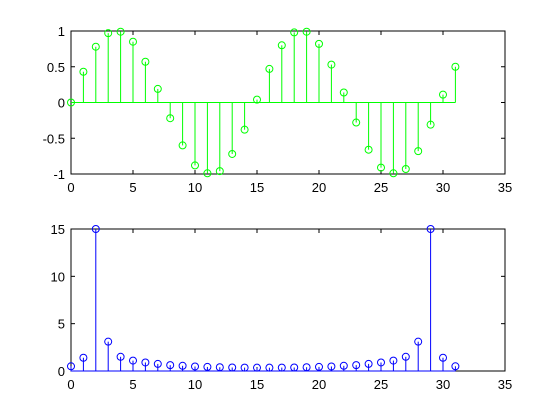 The height and width of the screenshot is (418, 560). I want to click on y-tick-label: -1, so click(59, 174).